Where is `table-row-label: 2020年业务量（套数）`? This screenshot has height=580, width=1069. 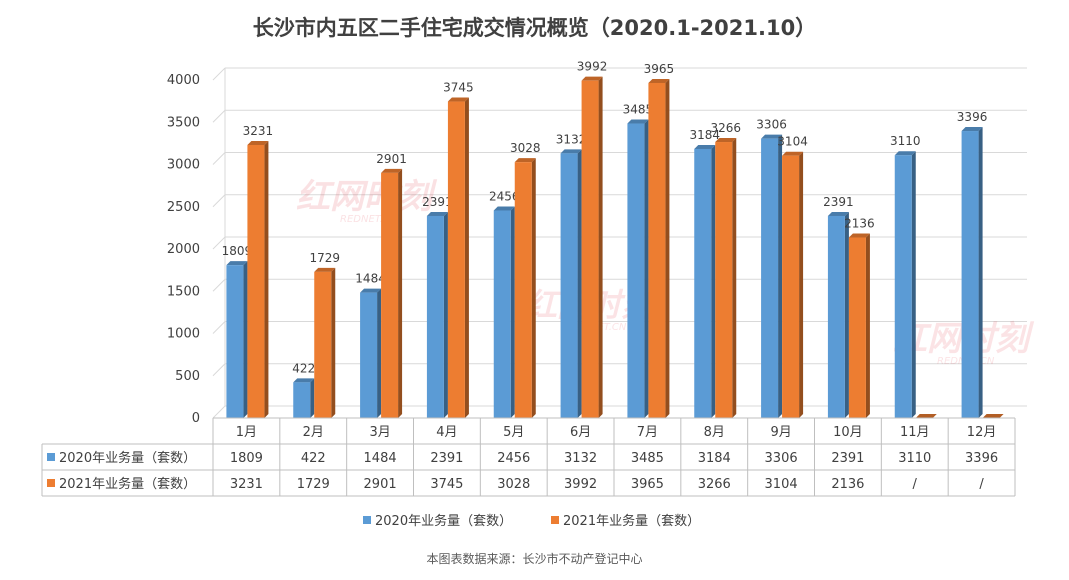
table-row-label: 2020年业务量（套数） is located at coordinates (127, 458).